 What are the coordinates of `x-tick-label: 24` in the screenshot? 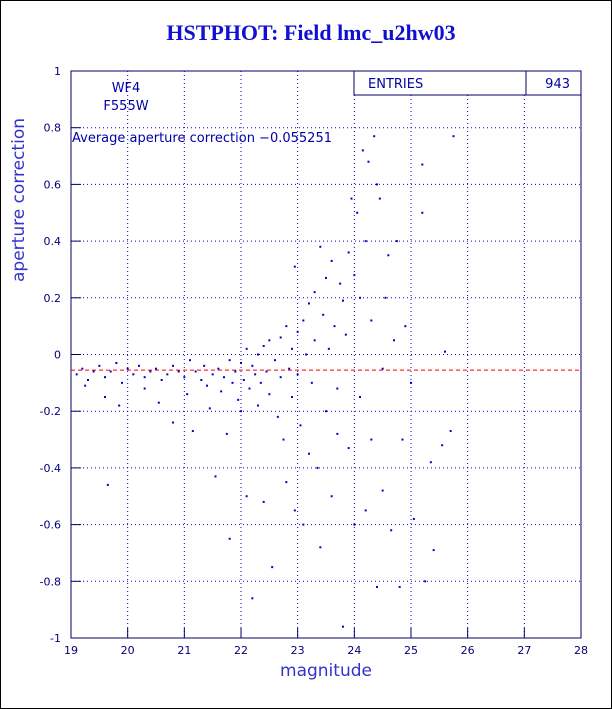 It's located at (354, 650).